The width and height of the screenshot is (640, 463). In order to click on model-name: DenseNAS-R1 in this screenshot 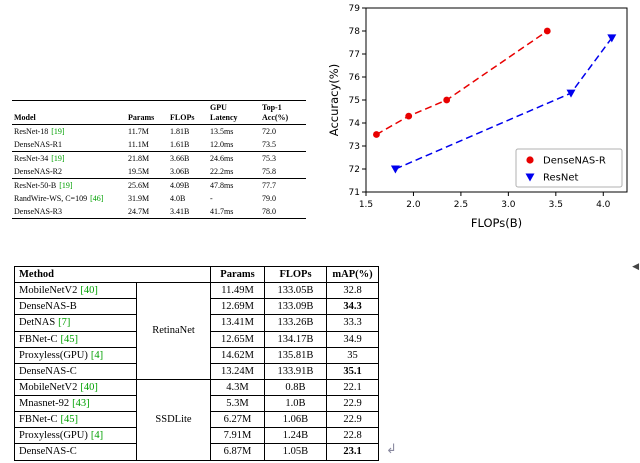, I will do `click(38, 144)`.